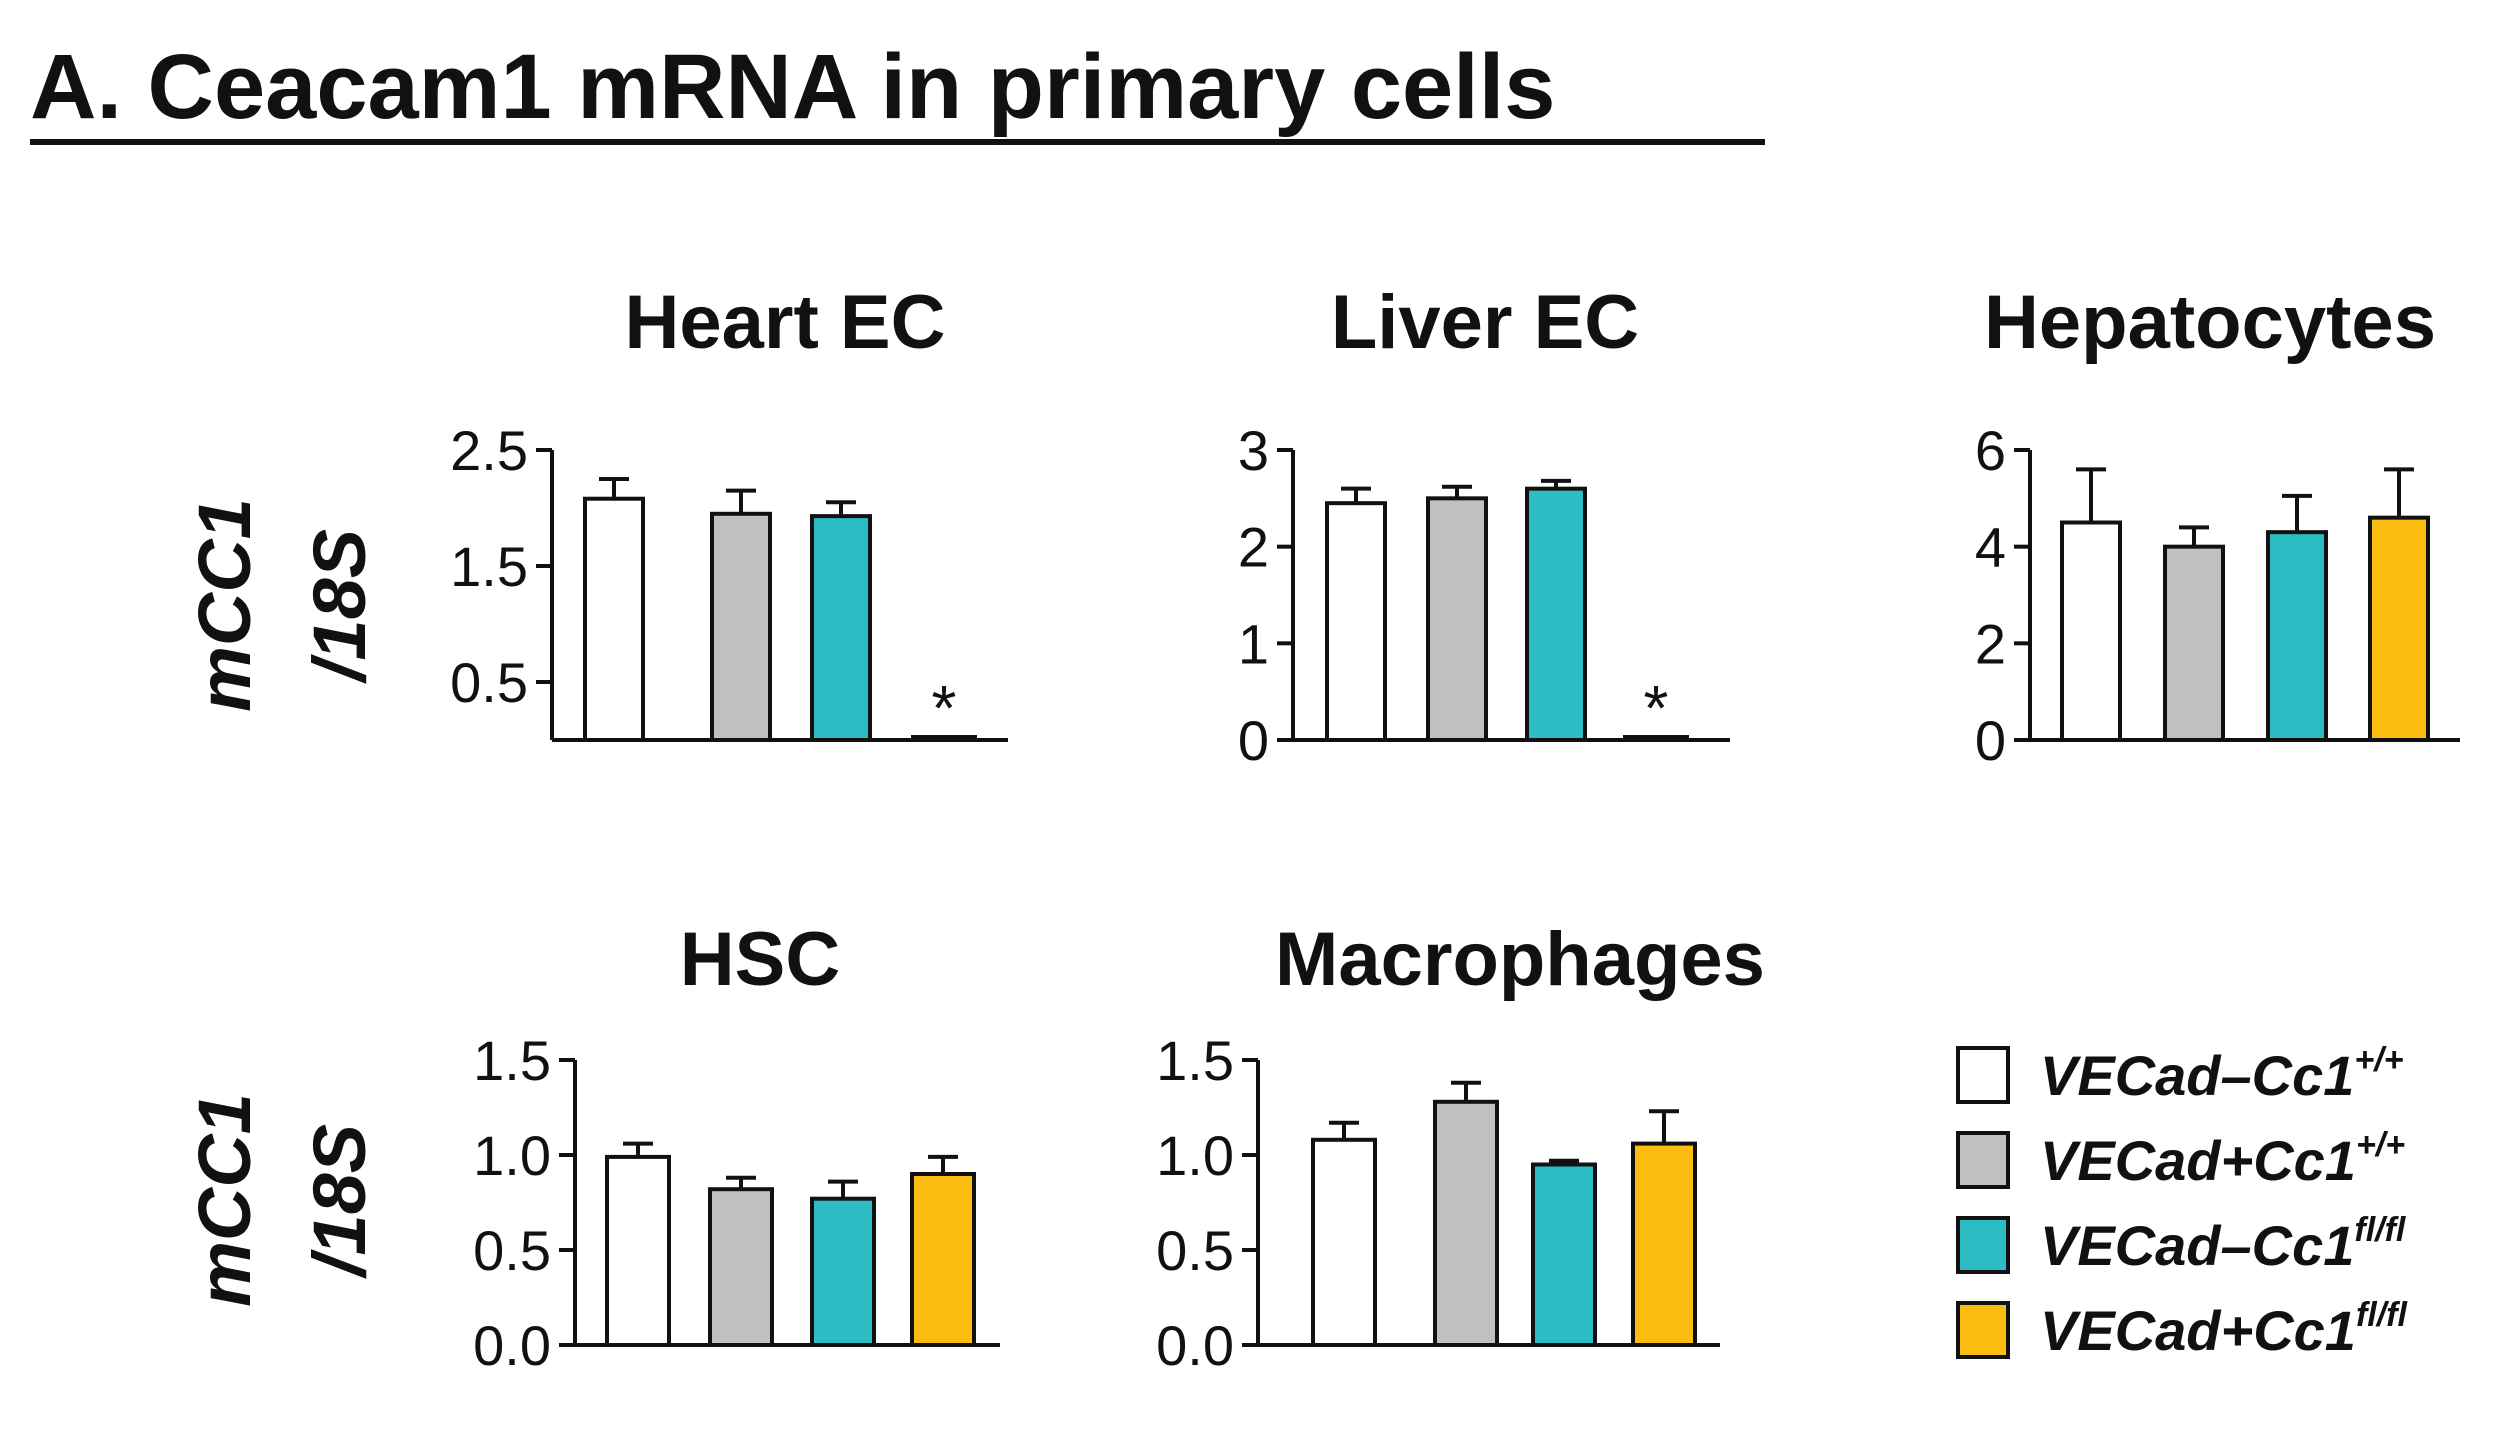 This screenshot has width=2514, height=1441. I want to click on chart-title: Hepatocytes, so click(2210, 322).